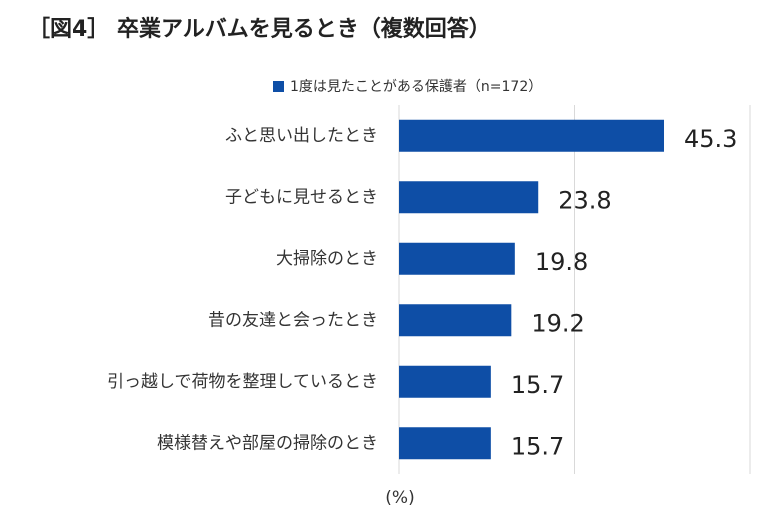 Image resolution: width=780 pixels, height=524 pixels. Describe the element at coordinates (242, 382) in the screenshot. I see `category-label: 引っ越しで荷物を整理しているとき` at that location.